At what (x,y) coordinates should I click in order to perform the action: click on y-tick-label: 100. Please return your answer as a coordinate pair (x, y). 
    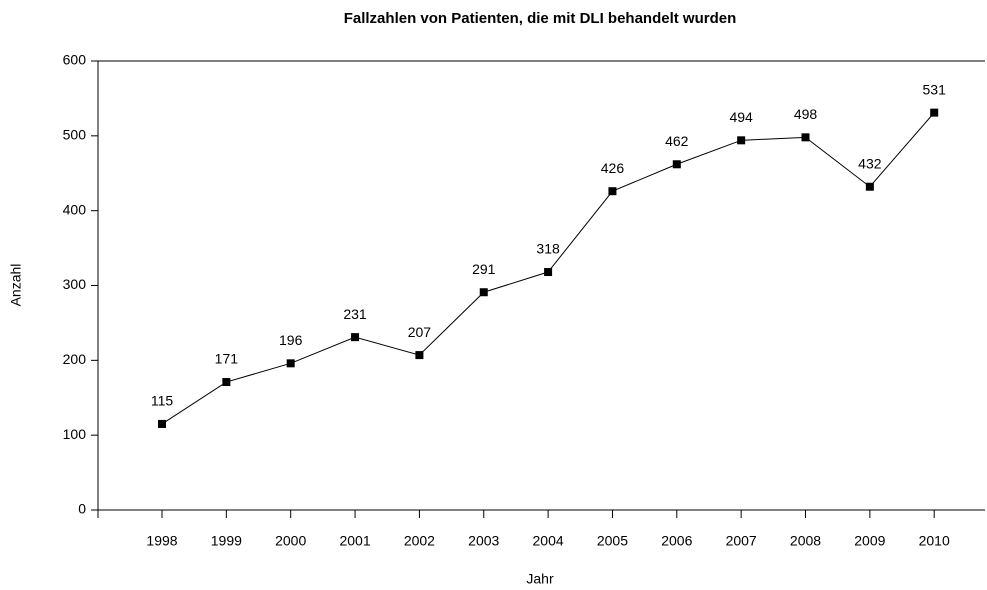
    Looking at the image, I should click on (75, 434).